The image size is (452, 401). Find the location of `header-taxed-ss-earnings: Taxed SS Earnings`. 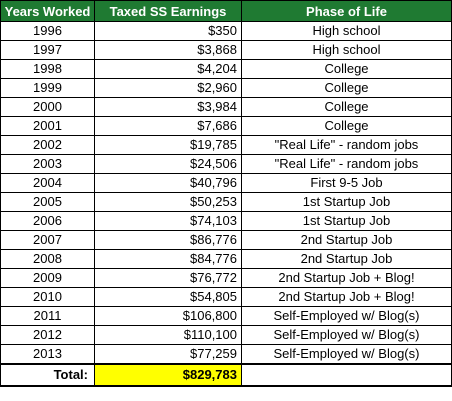

header-taxed-ss-earnings: Taxed SS Earnings is located at coordinates (168, 11).